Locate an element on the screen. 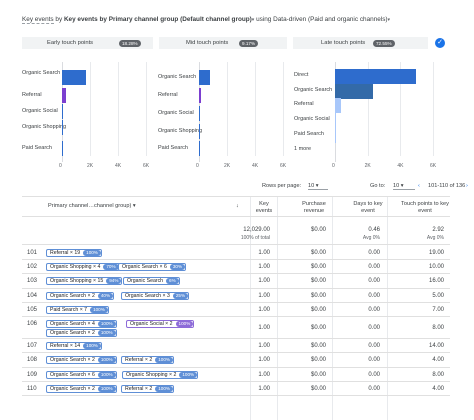  channel-chip: Referral × 14 100% is located at coordinates (74, 346).